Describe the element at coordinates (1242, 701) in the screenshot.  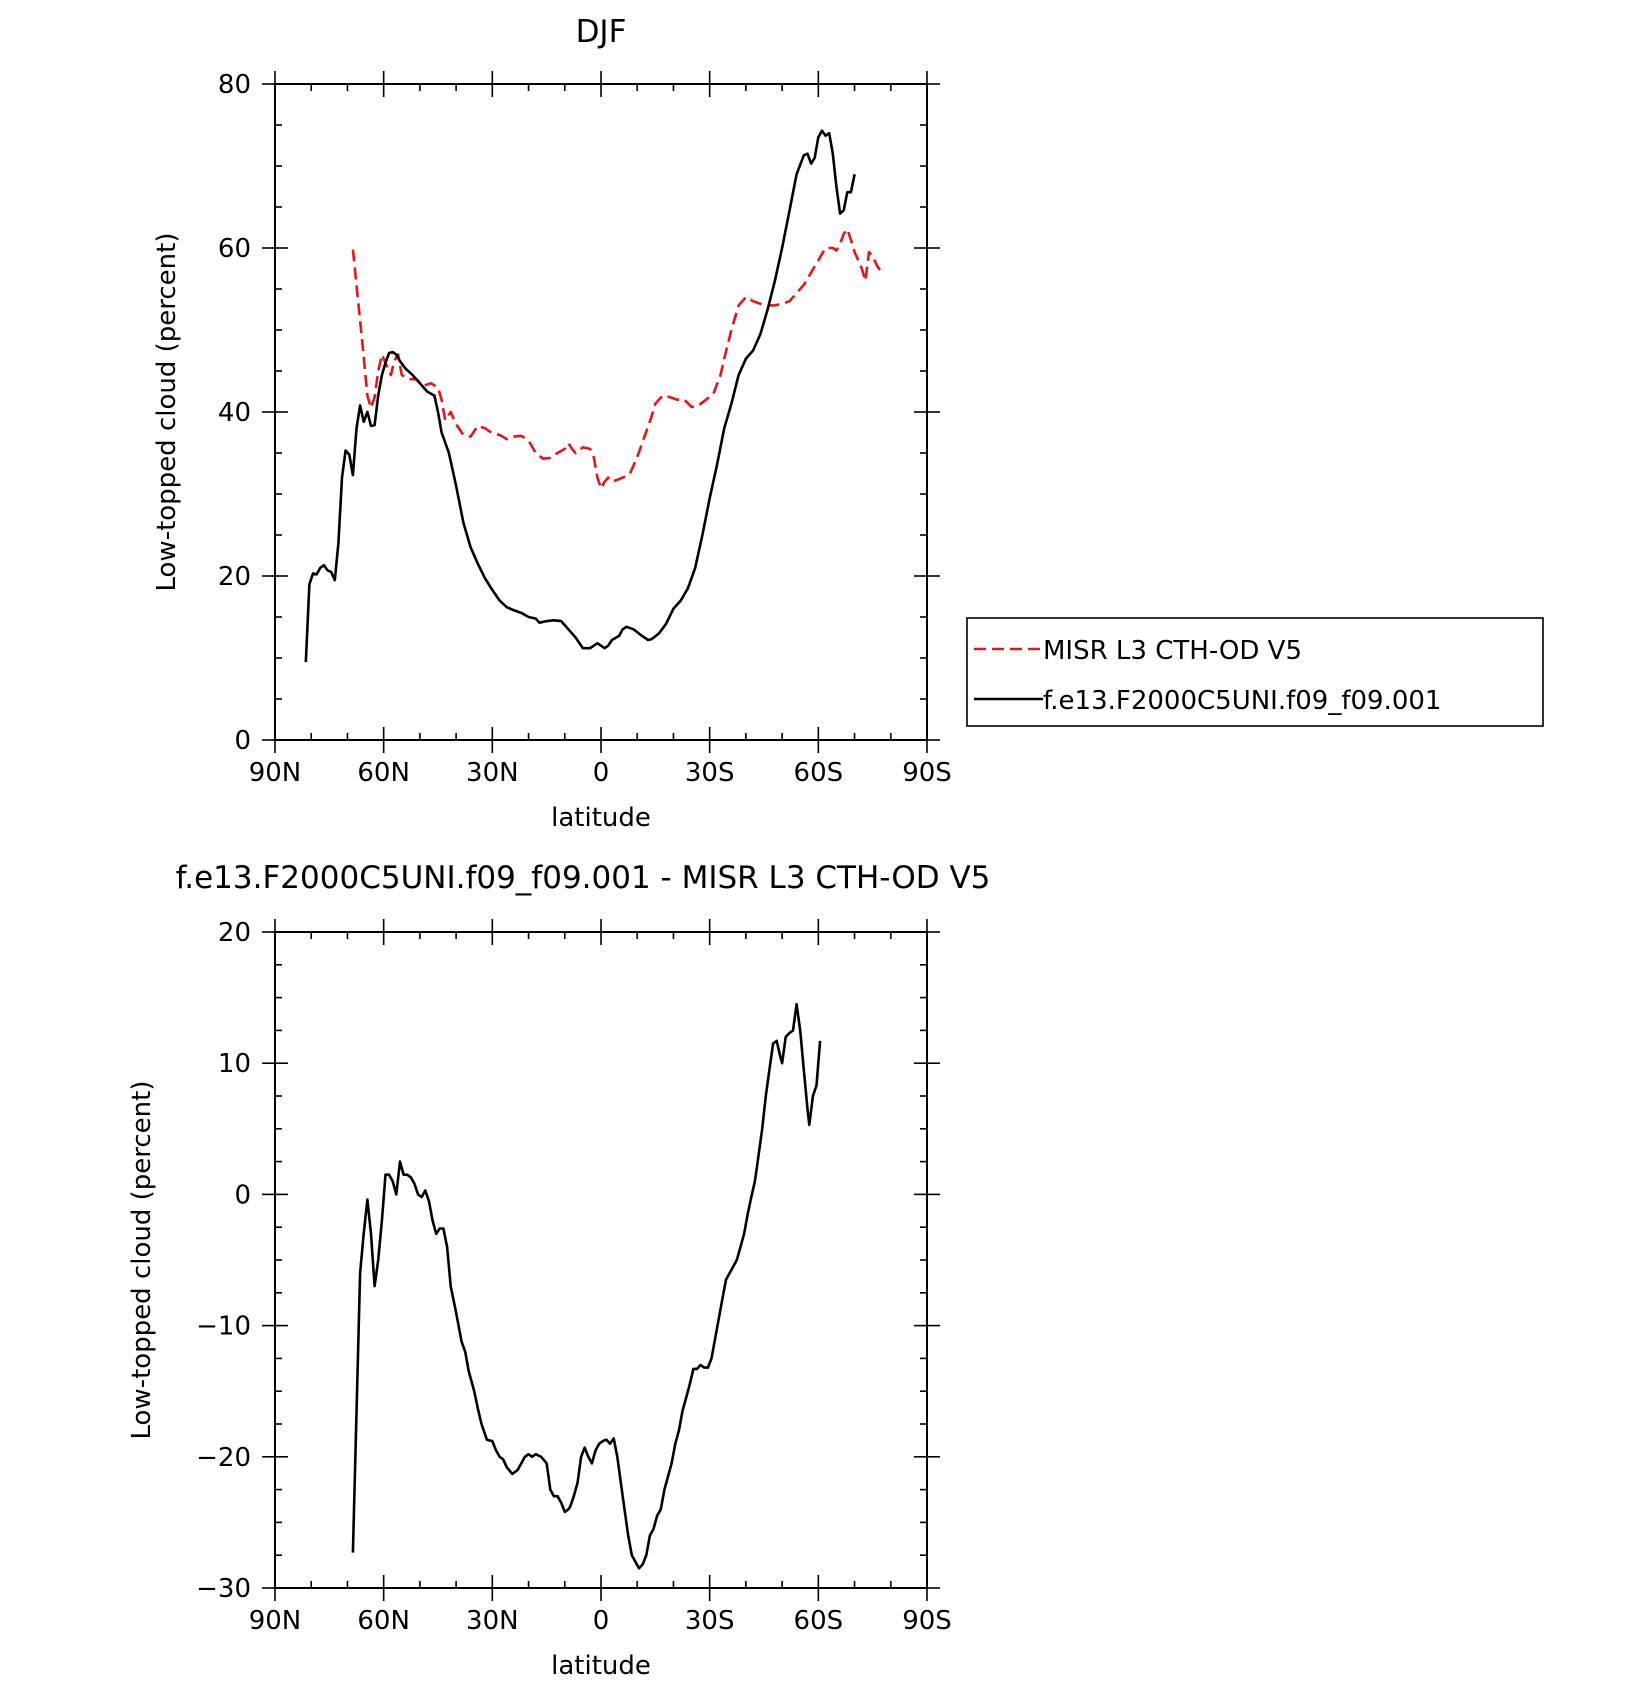
I see `legend-label: f.e13.F2000C5UNI.f09_f09.001` at that location.